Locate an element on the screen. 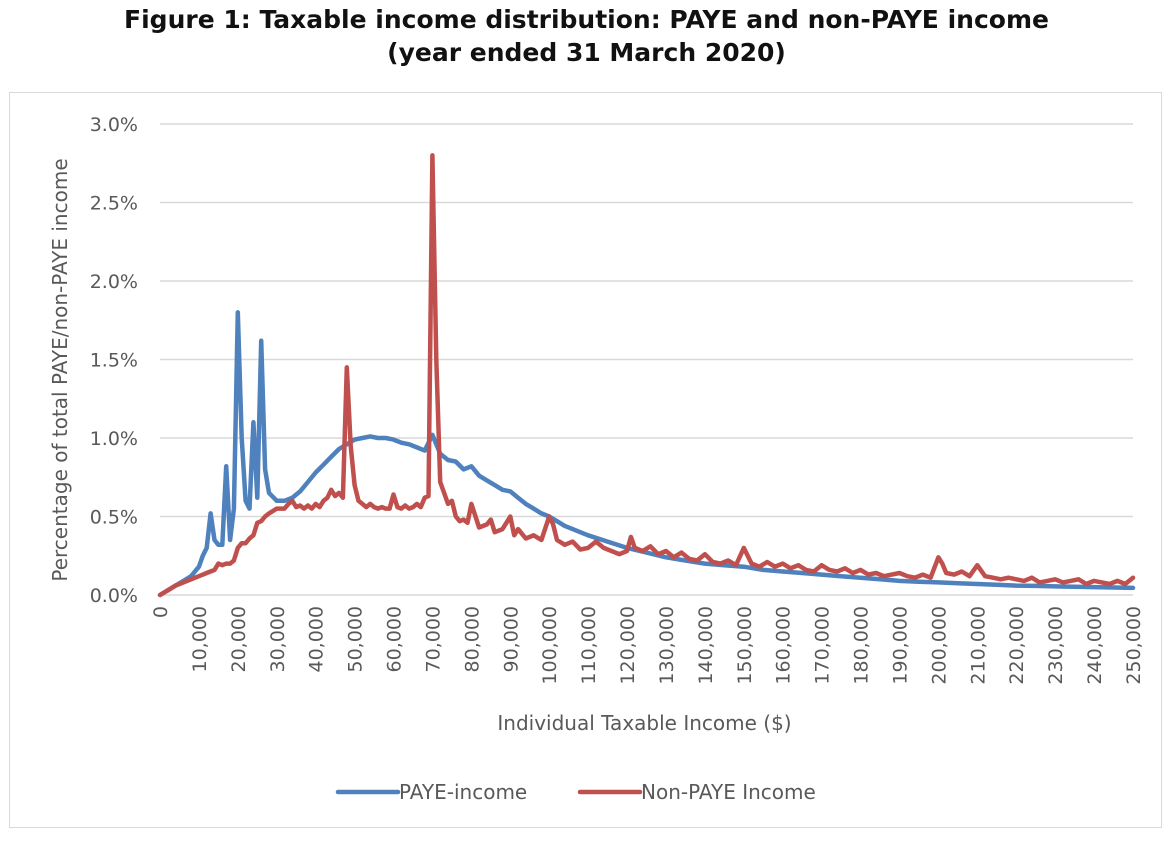  x-tick-label: 150,000 is located at coordinates (745, 645).